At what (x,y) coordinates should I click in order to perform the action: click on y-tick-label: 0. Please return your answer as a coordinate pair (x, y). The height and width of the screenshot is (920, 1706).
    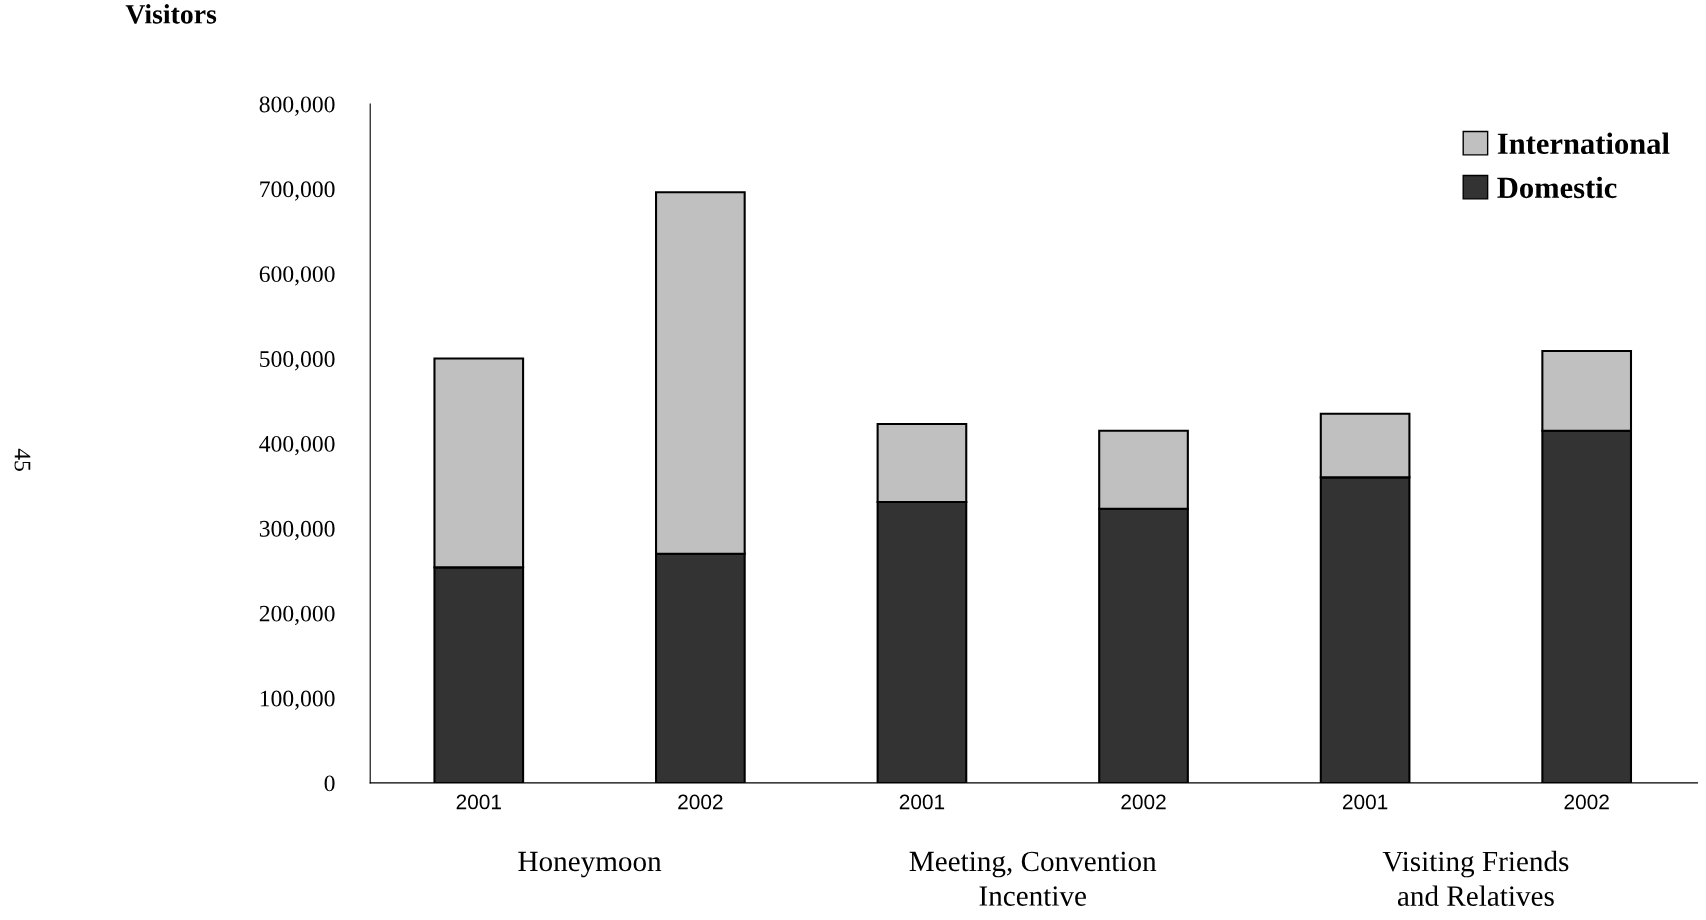
    Looking at the image, I should click on (329, 783).